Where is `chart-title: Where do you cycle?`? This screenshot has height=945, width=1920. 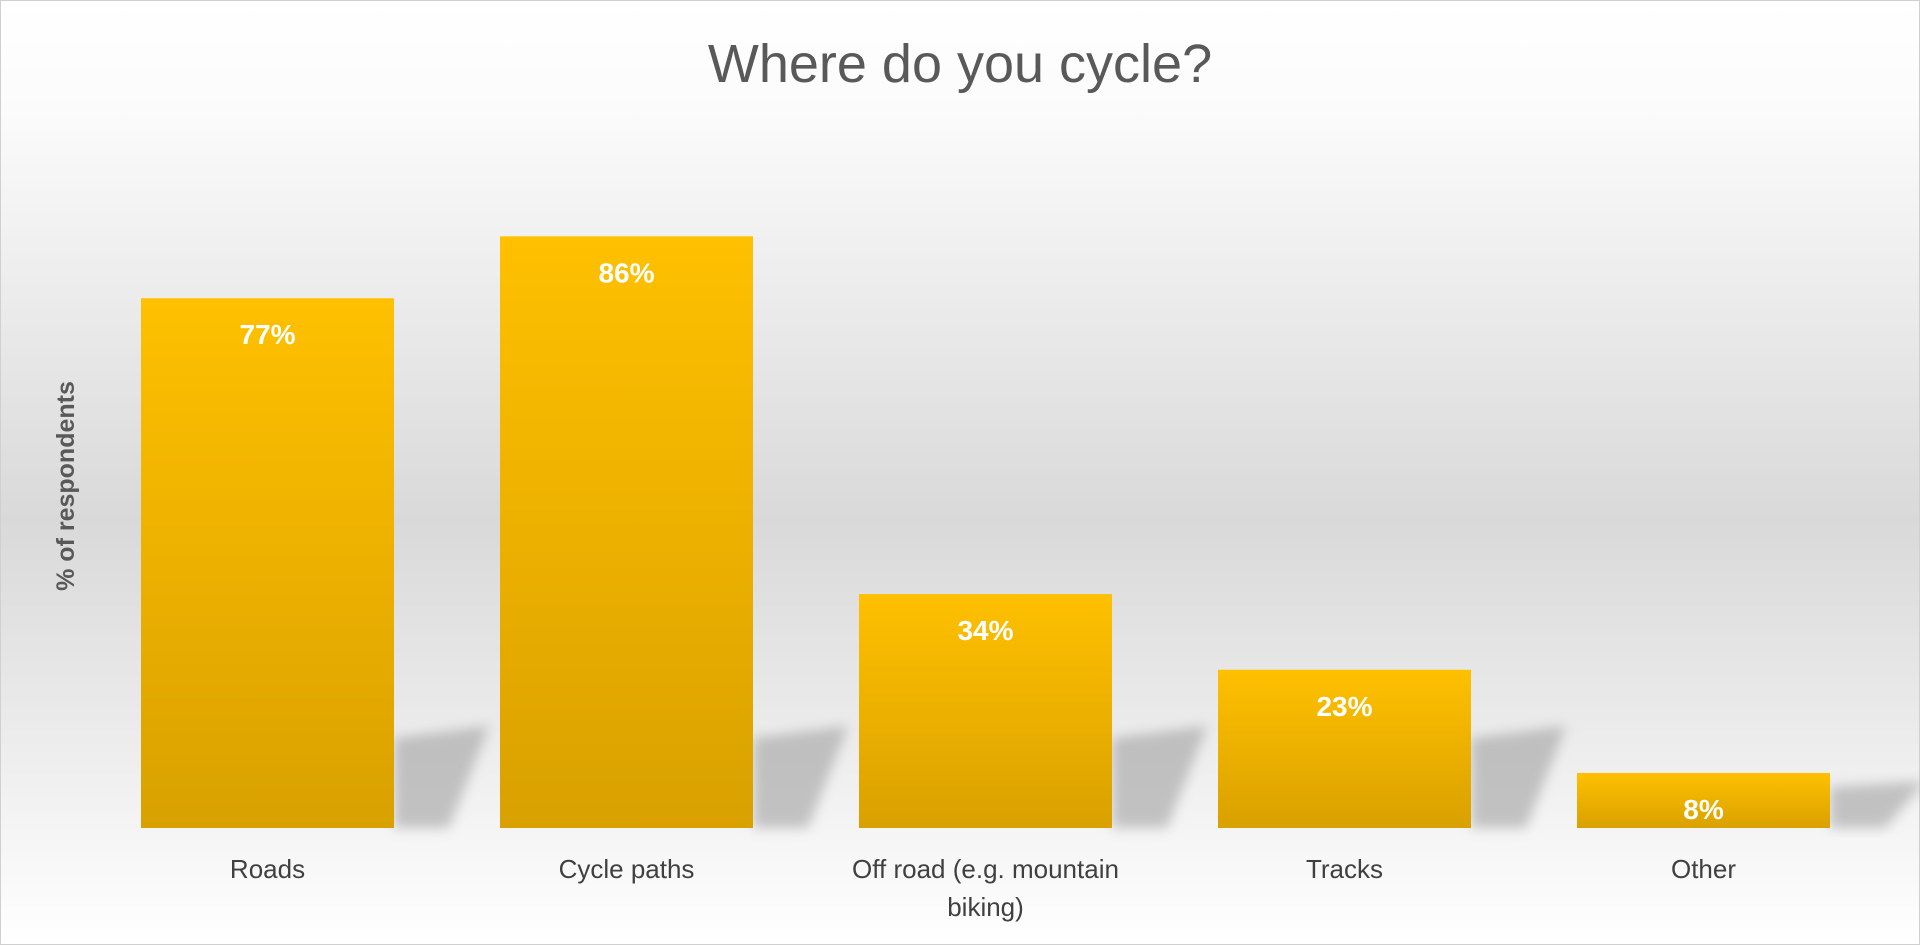
chart-title: Where do you cycle? is located at coordinates (960, 64).